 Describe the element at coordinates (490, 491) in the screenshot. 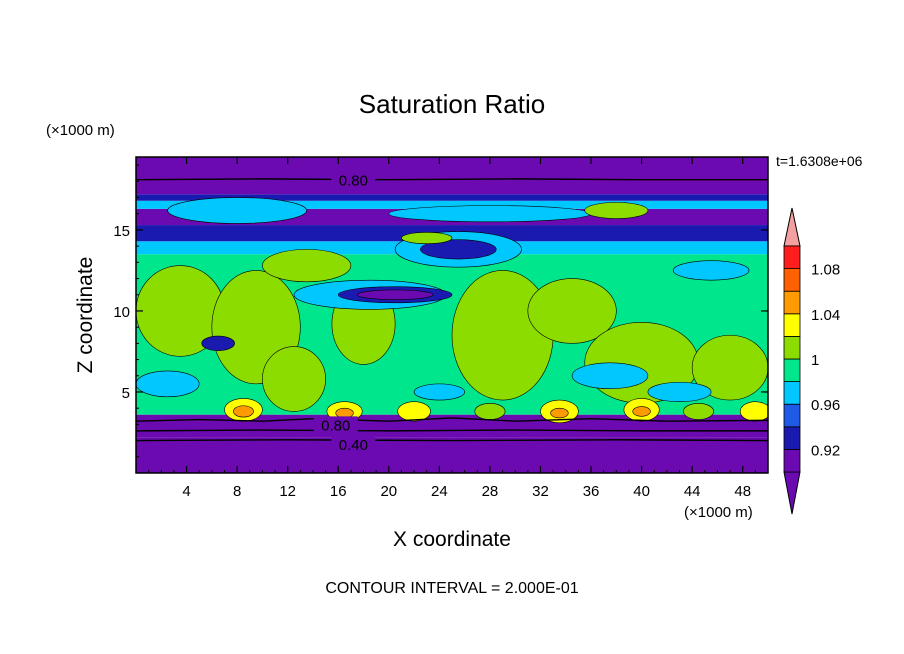

I see `x-tick-label-6: 28` at that location.